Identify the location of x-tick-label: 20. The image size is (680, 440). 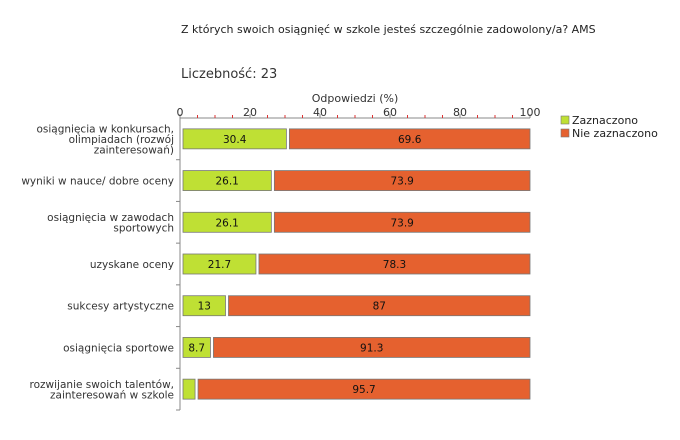
(250, 112).